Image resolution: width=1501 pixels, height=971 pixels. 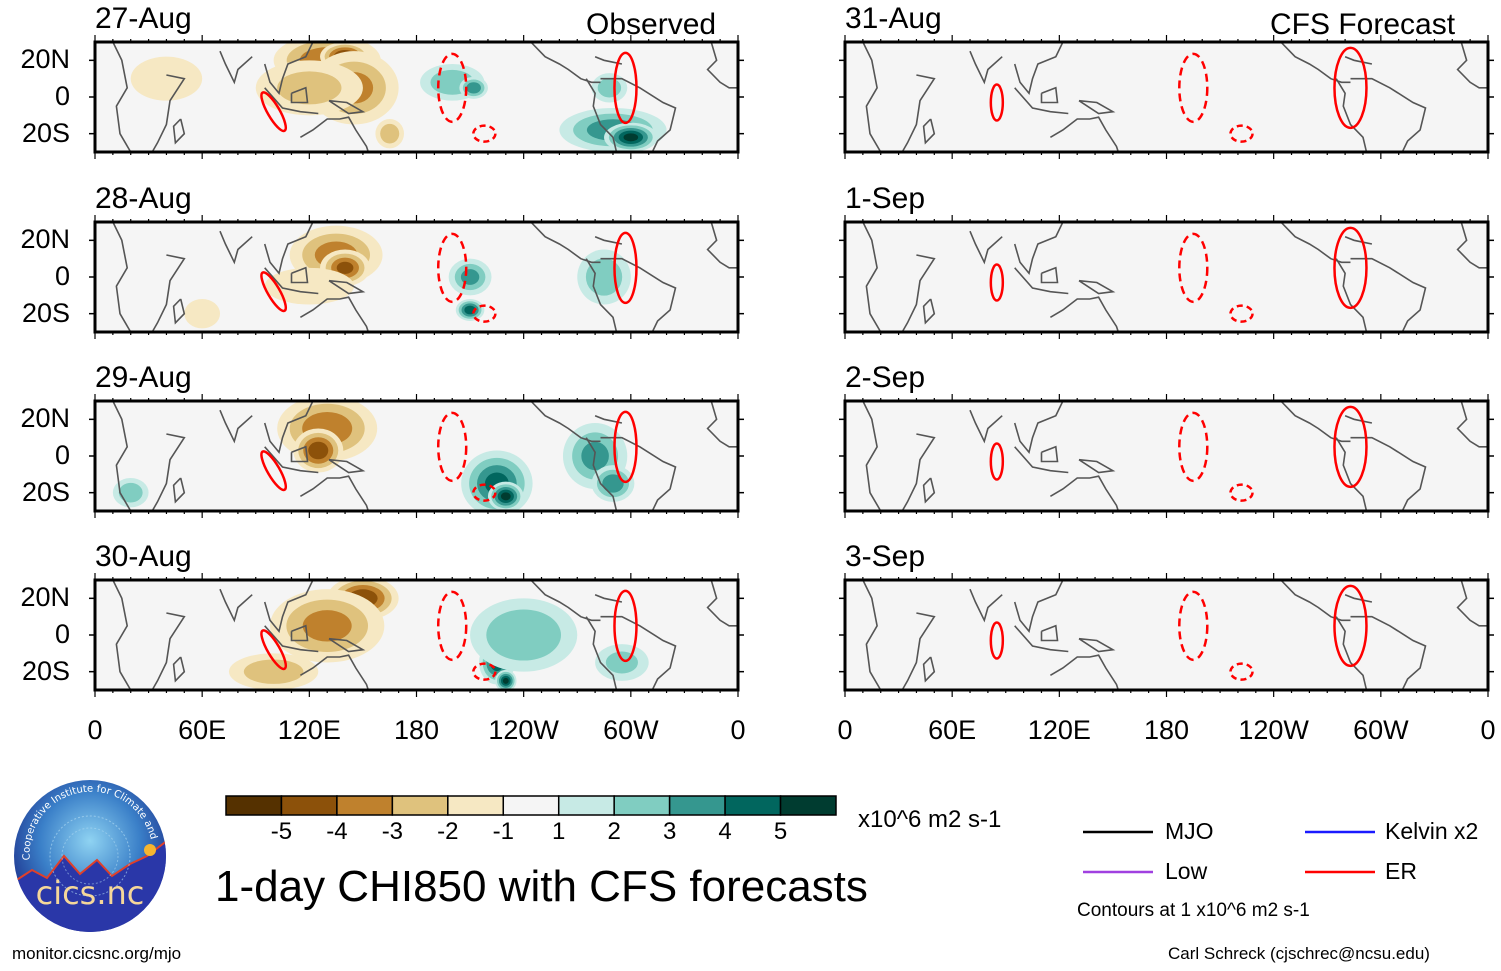 I want to click on panel-title: 29-Aug, so click(x=143, y=377).